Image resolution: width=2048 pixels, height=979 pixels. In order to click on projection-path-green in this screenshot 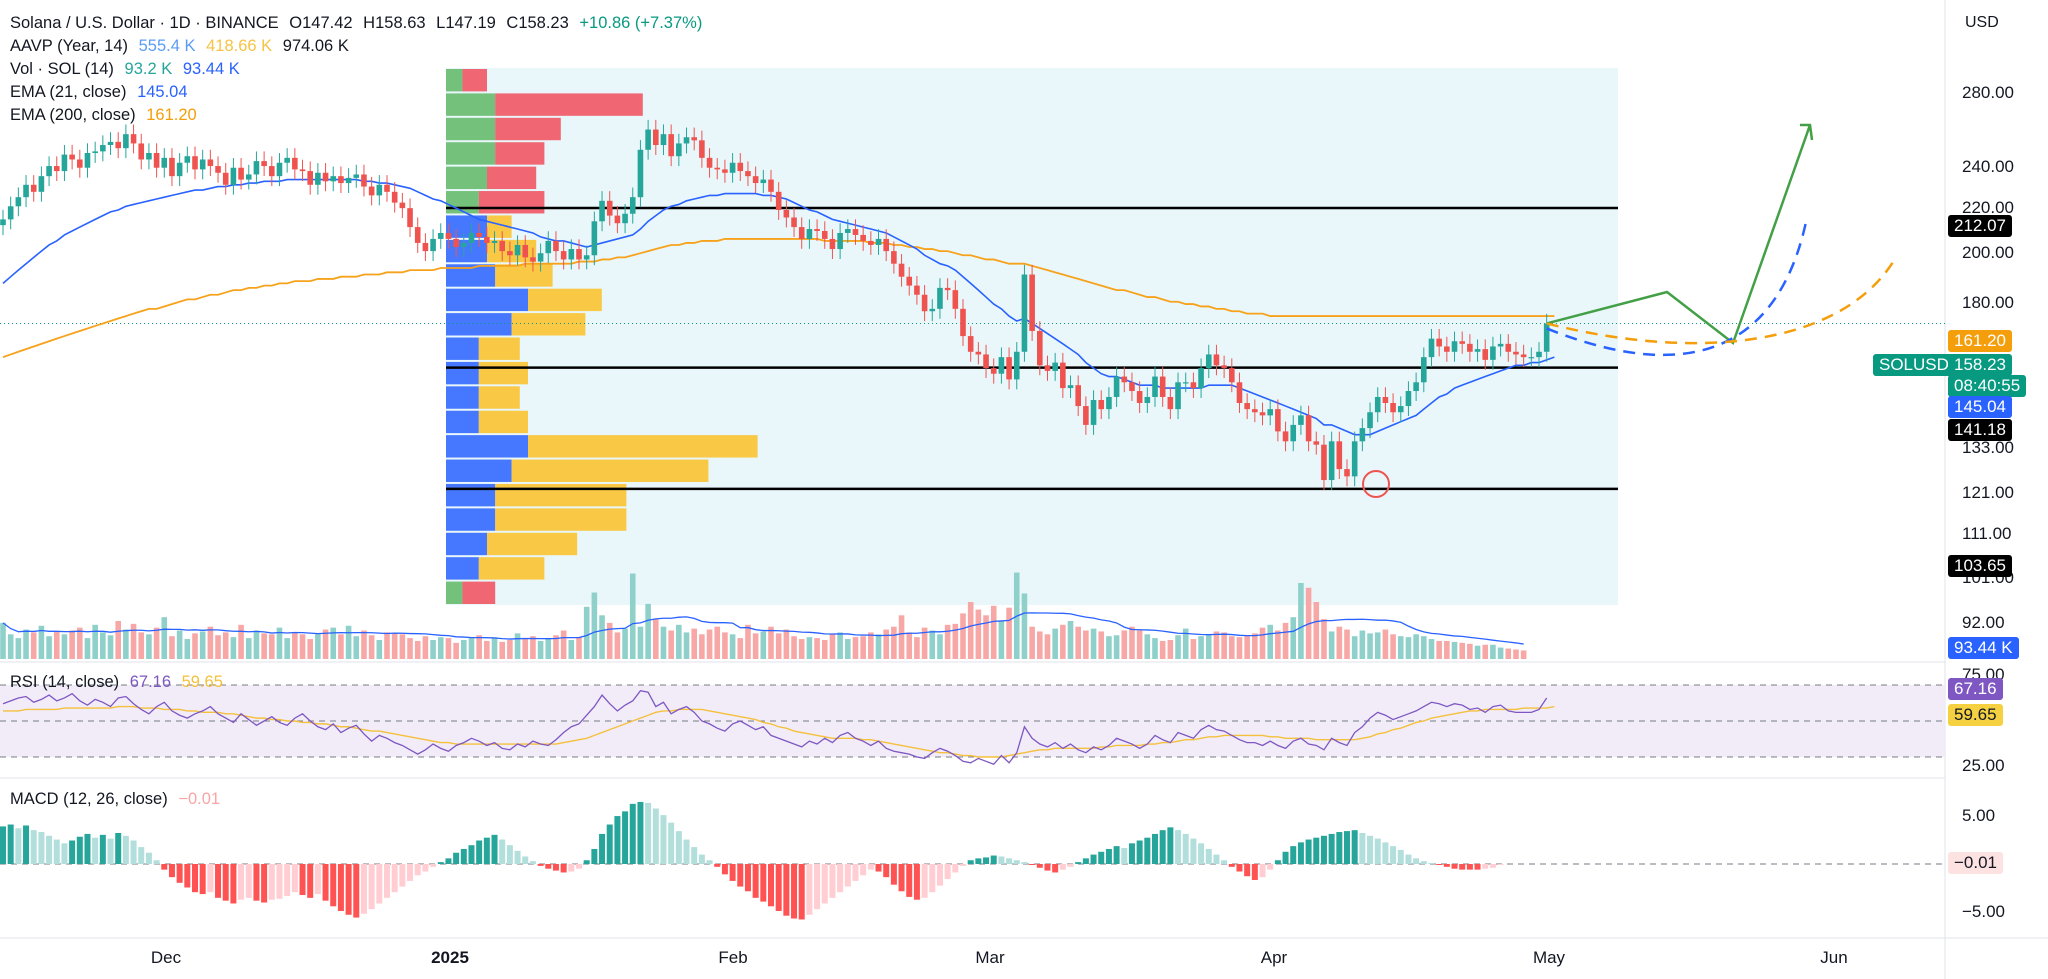, I will do `click(1679, 235)`.